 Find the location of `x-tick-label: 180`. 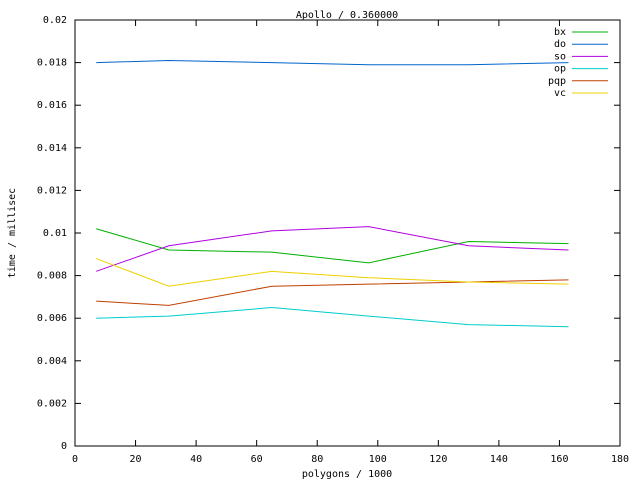

x-tick-label: 180 is located at coordinates (620, 459).